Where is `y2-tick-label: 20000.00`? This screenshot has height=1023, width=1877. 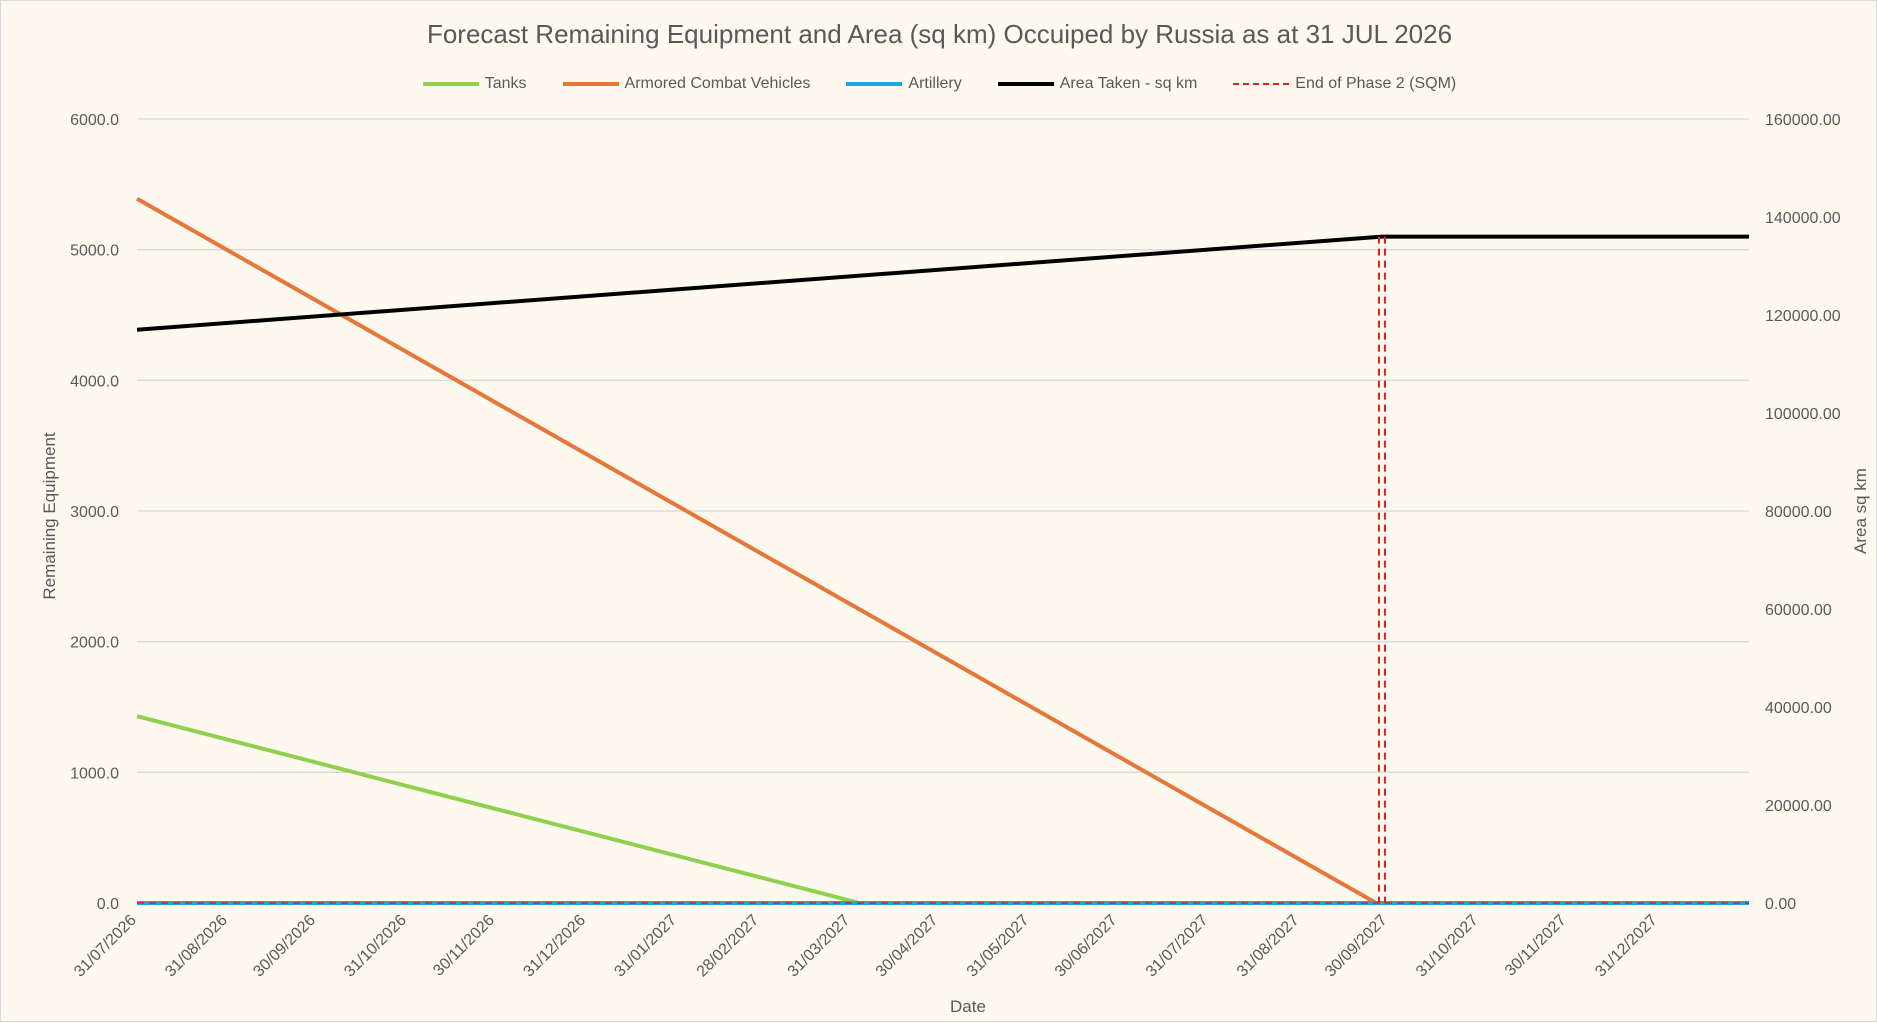
y2-tick-label: 20000.00 is located at coordinates (1798, 806).